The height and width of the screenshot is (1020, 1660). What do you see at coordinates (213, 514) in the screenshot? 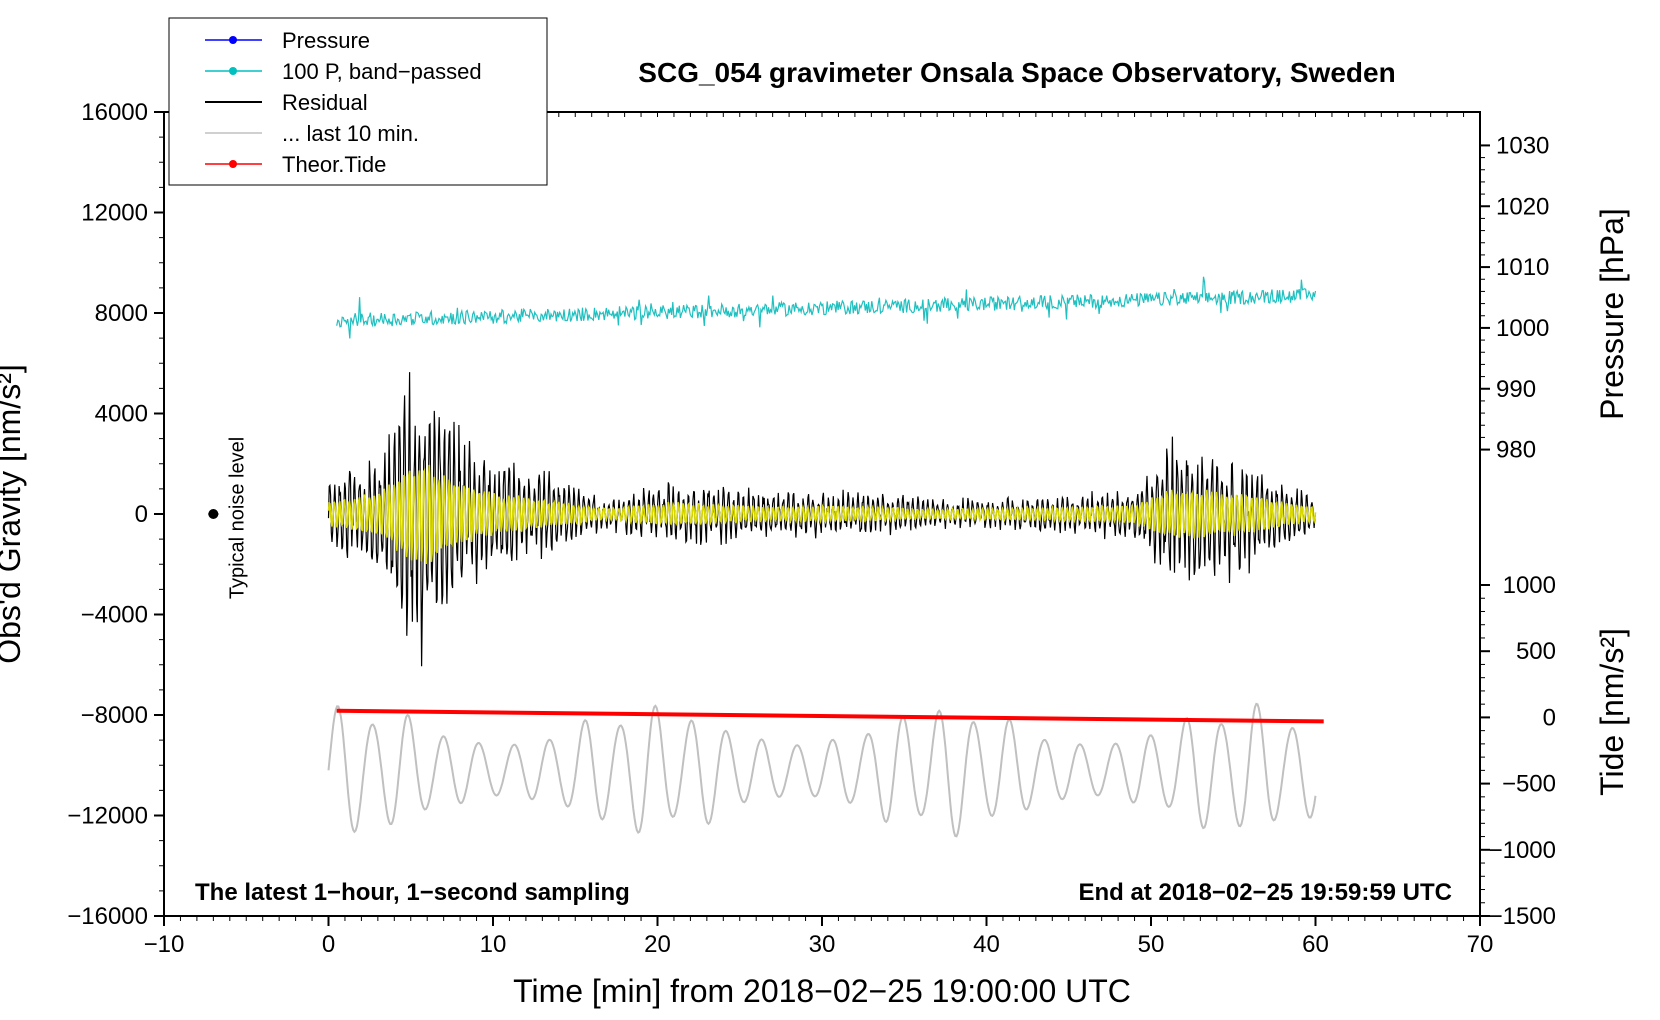
I see `noise-level-marker` at bounding box center [213, 514].